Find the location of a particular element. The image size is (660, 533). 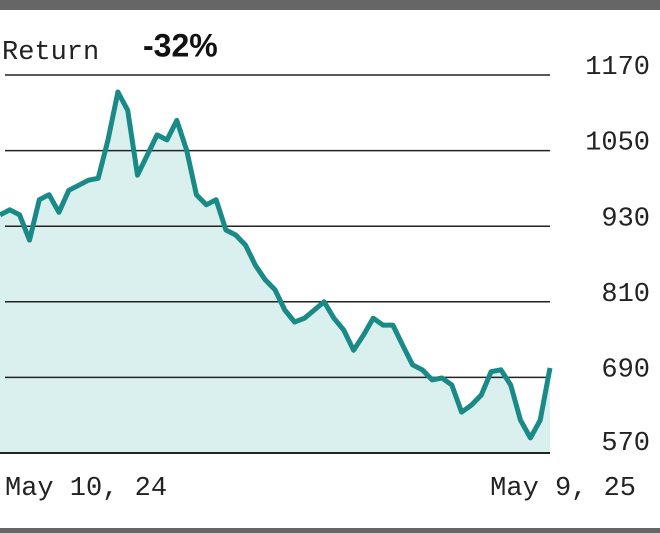

top-bar is located at coordinates (330, 5).